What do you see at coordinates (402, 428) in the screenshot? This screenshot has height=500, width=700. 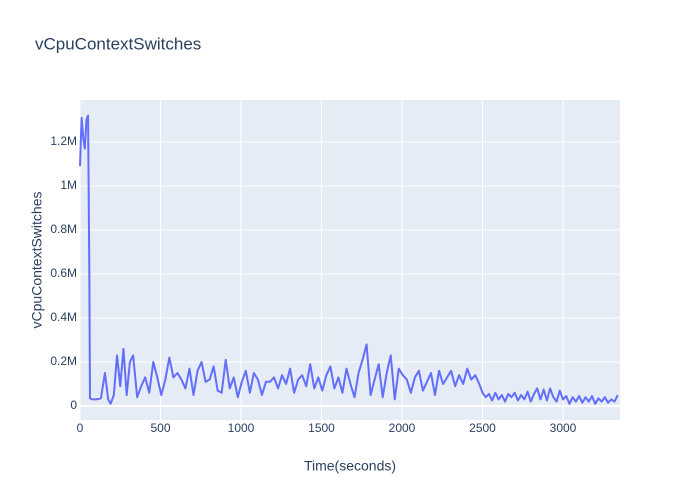 I see `x-tick-label: 2000` at bounding box center [402, 428].